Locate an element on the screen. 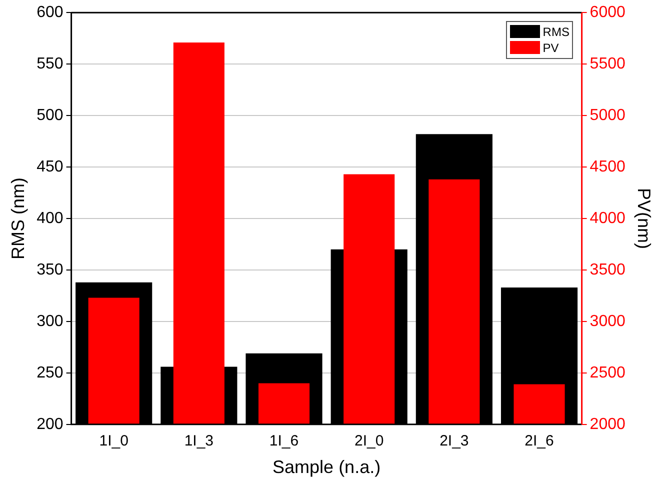 This screenshot has width=664, height=485. y2-tick-label: 6000 is located at coordinates (608, 13).